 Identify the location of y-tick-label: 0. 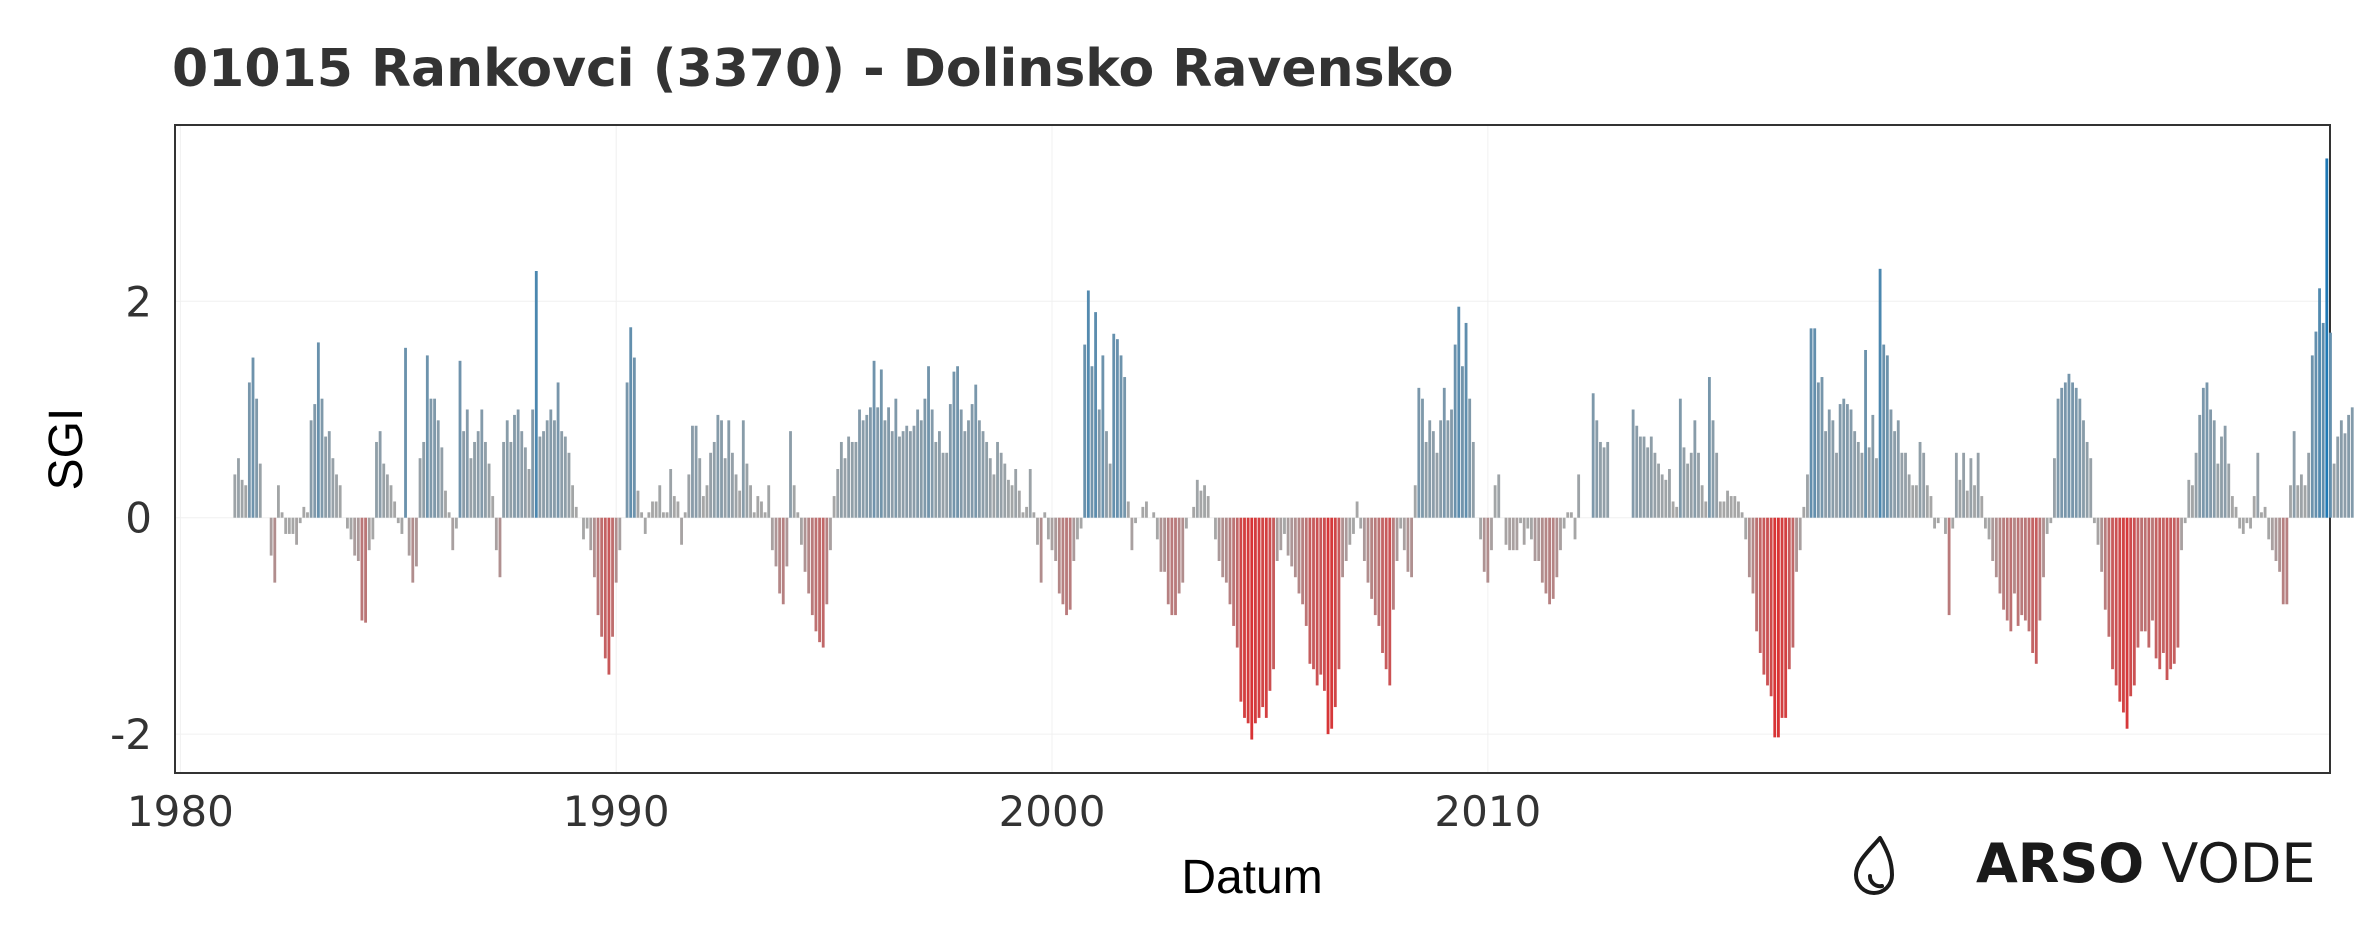
(138, 518).